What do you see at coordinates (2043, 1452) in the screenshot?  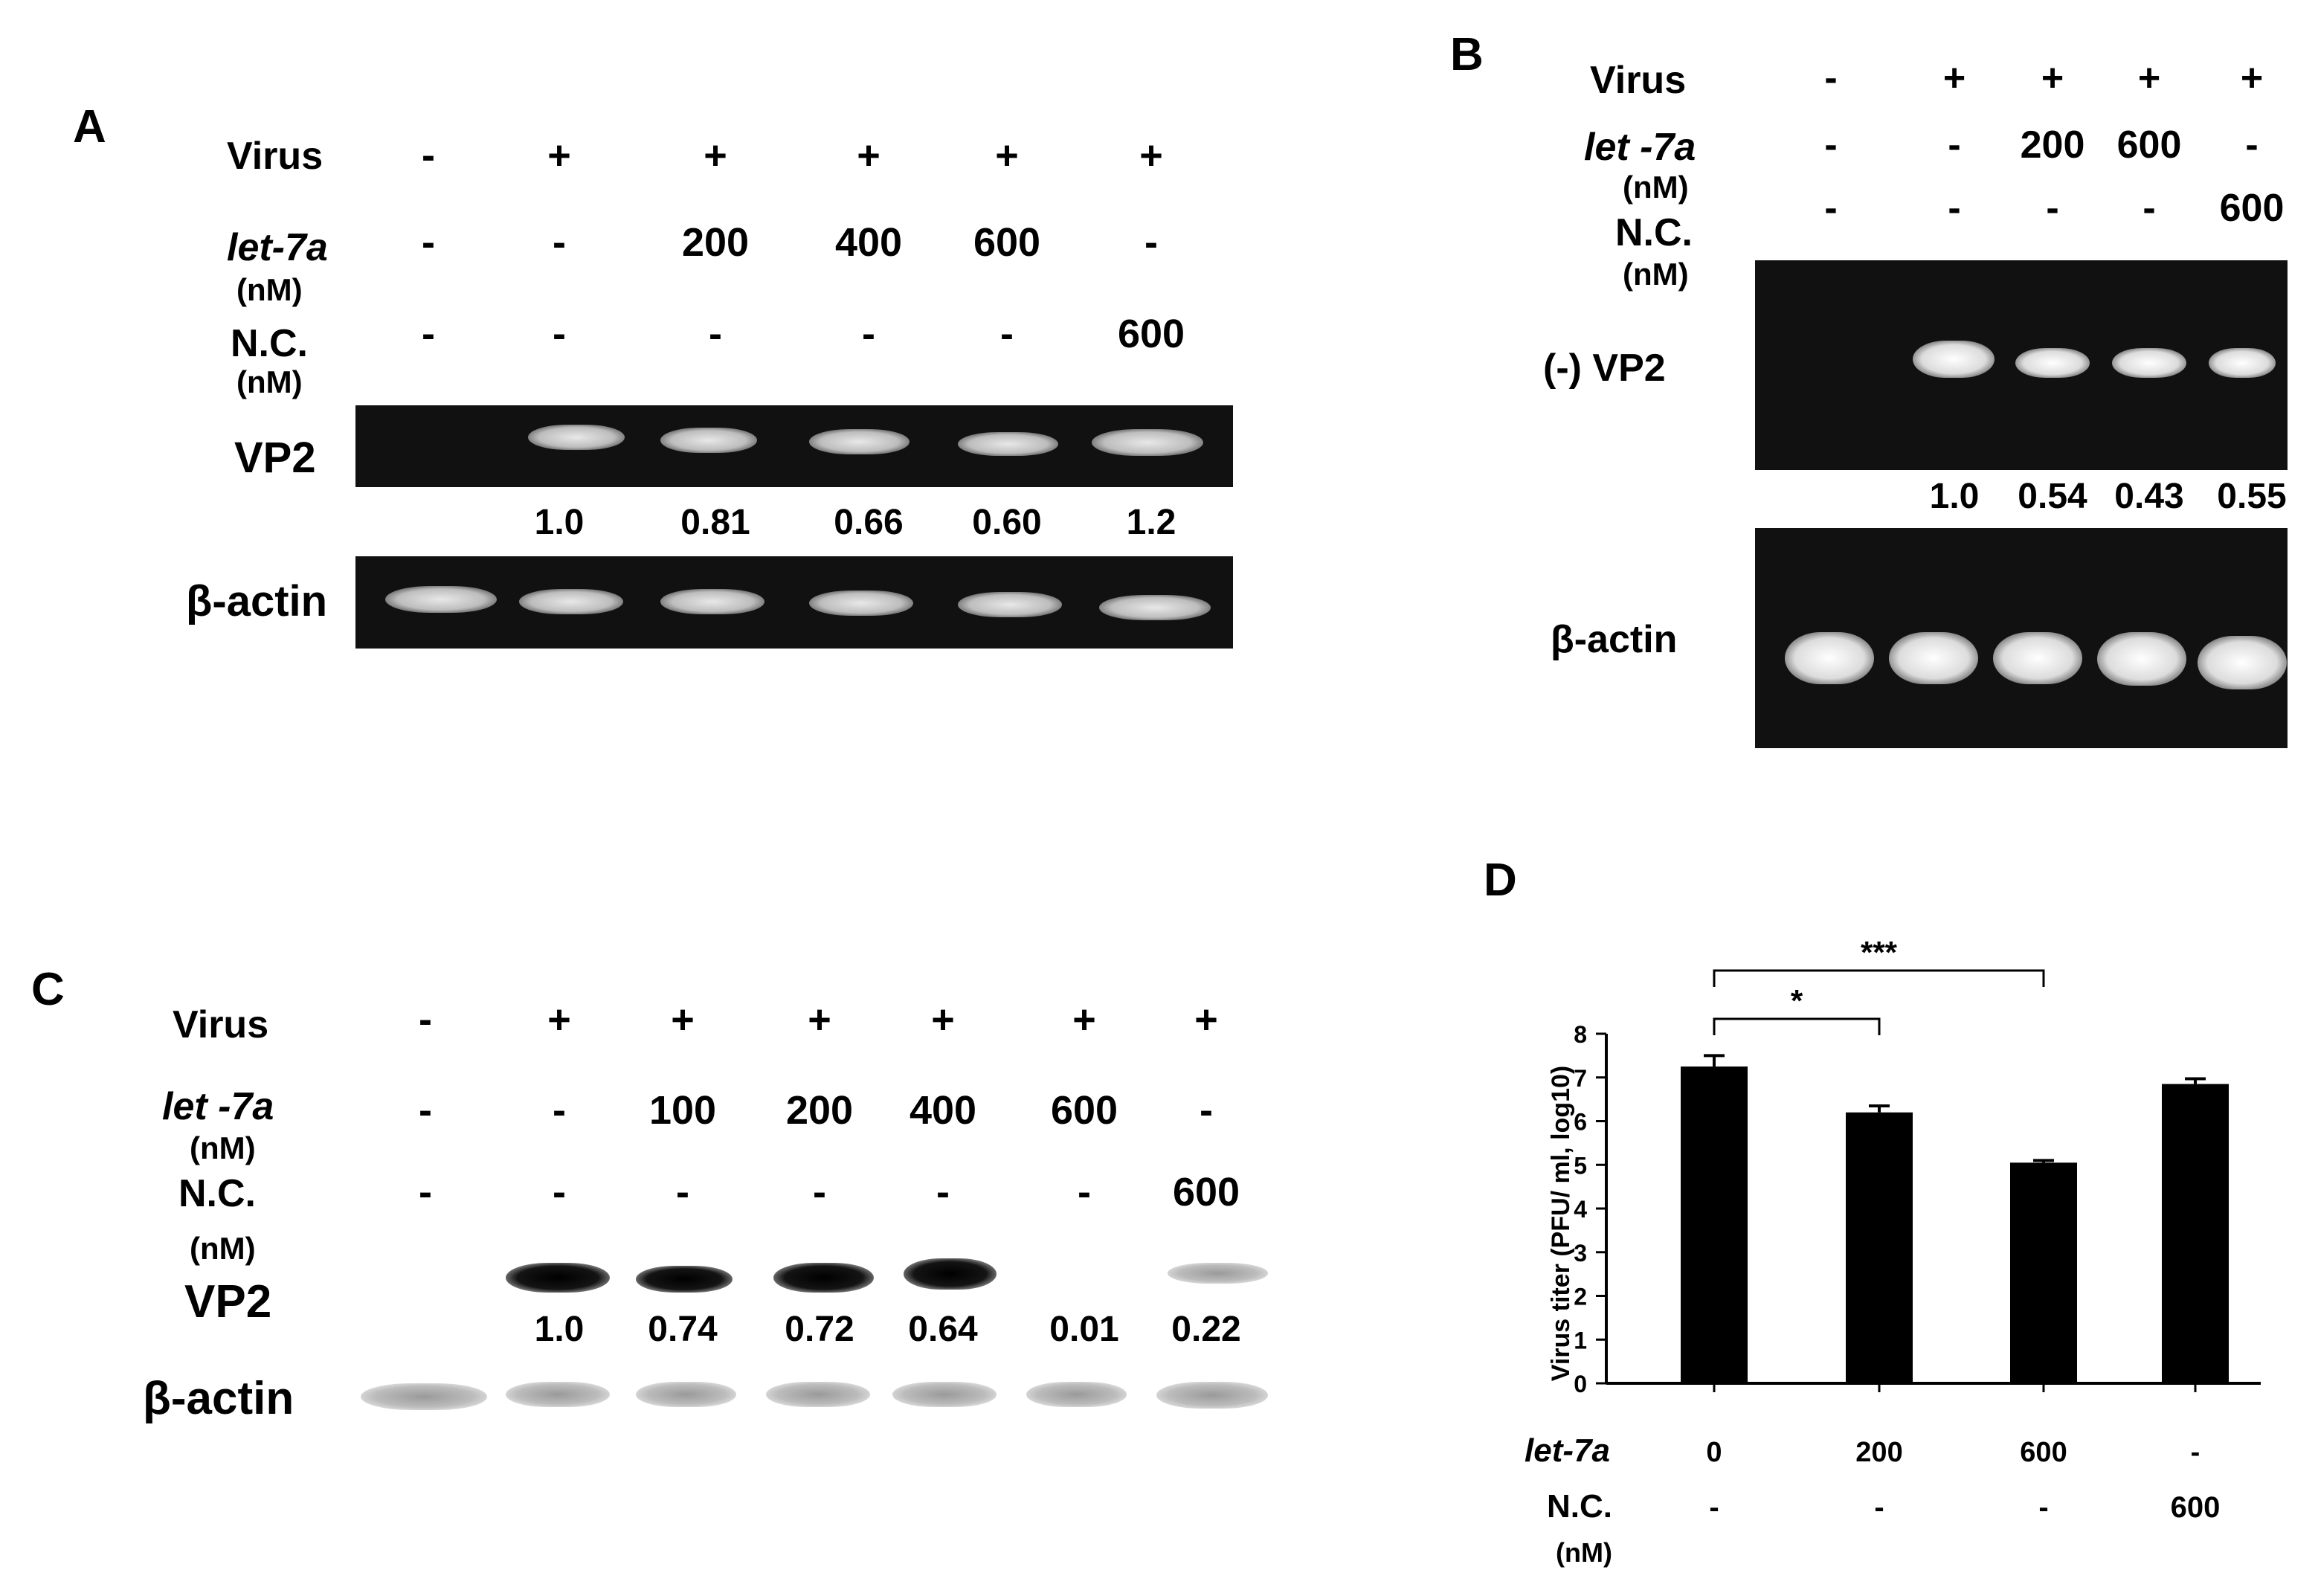 I see `x-tick-label: 600` at bounding box center [2043, 1452].